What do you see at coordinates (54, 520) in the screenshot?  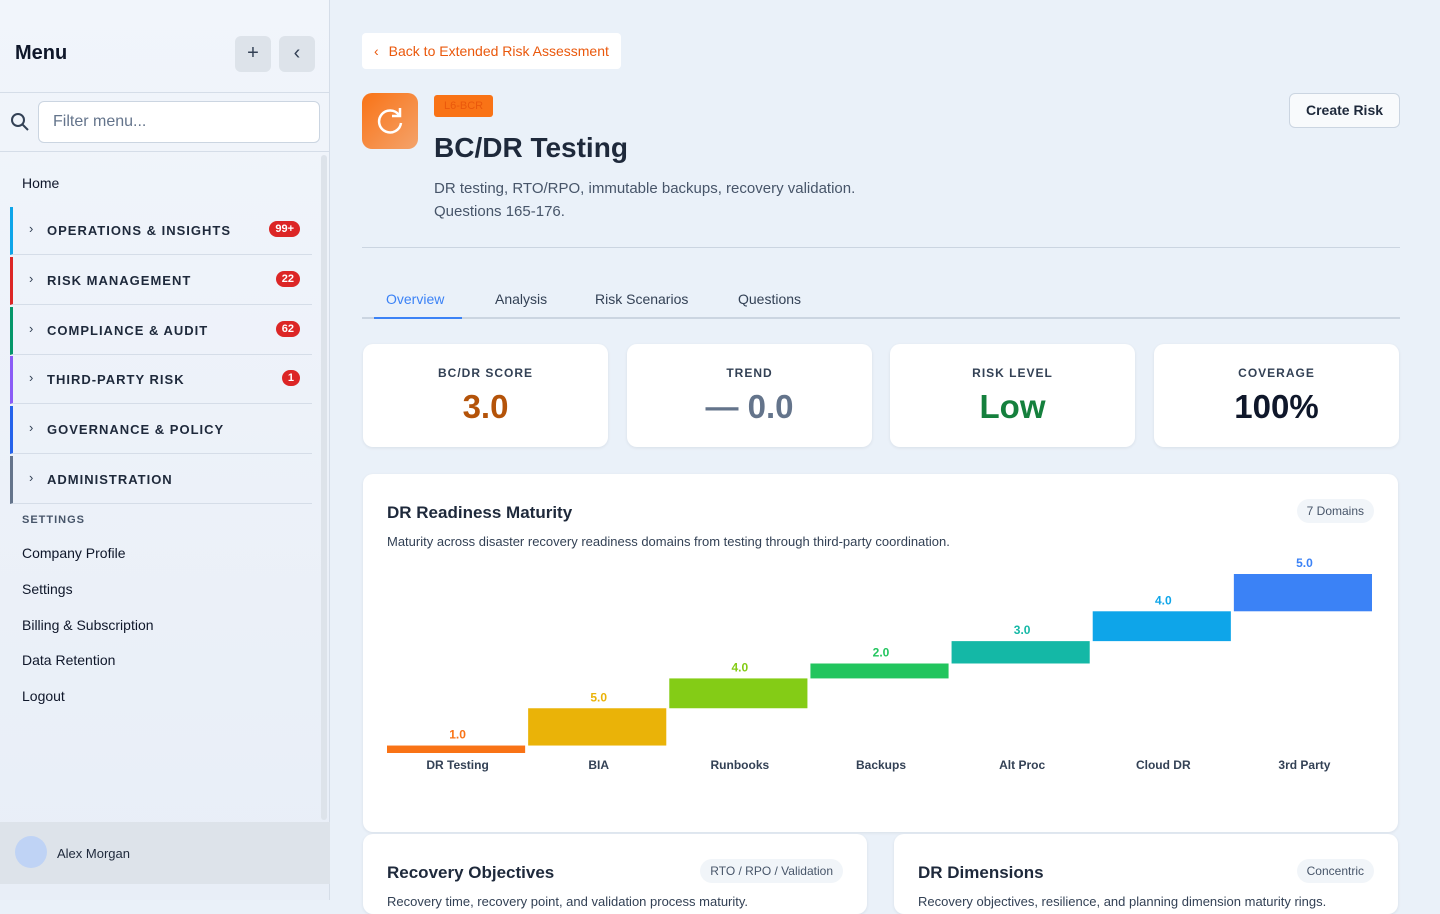 I see `settings-heading: SETTINGS` at bounding box center [54, 520].